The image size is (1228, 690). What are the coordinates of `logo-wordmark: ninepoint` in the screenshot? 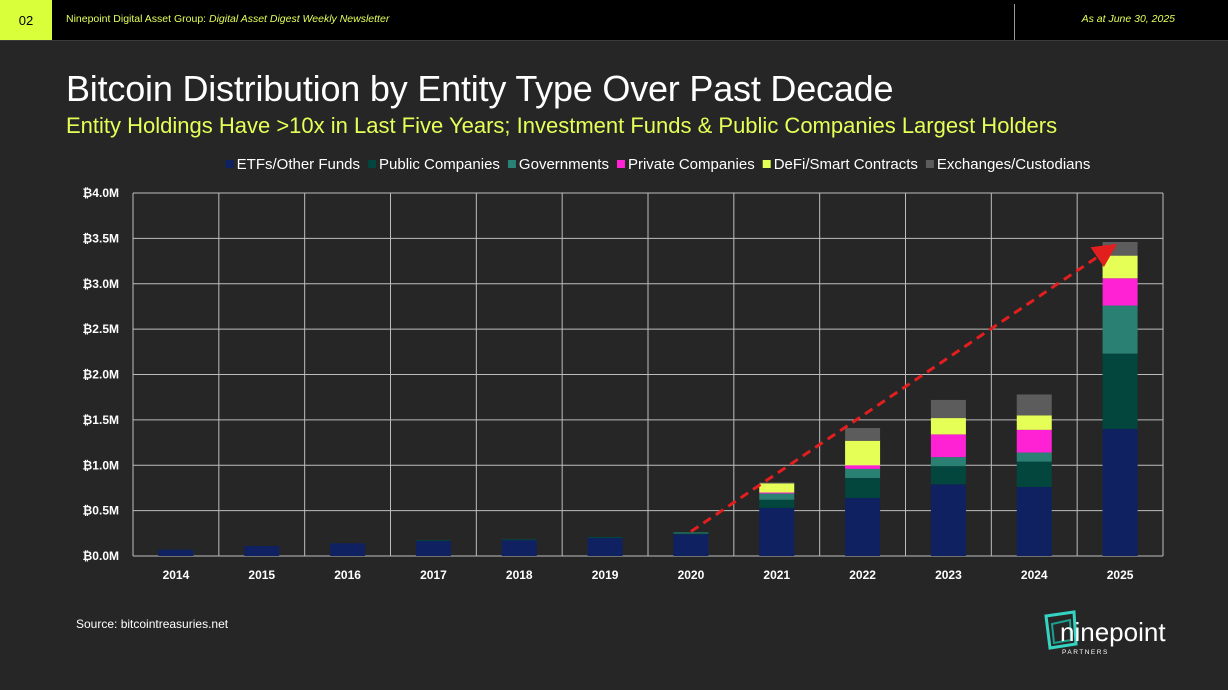 It's located at (1113, 632).